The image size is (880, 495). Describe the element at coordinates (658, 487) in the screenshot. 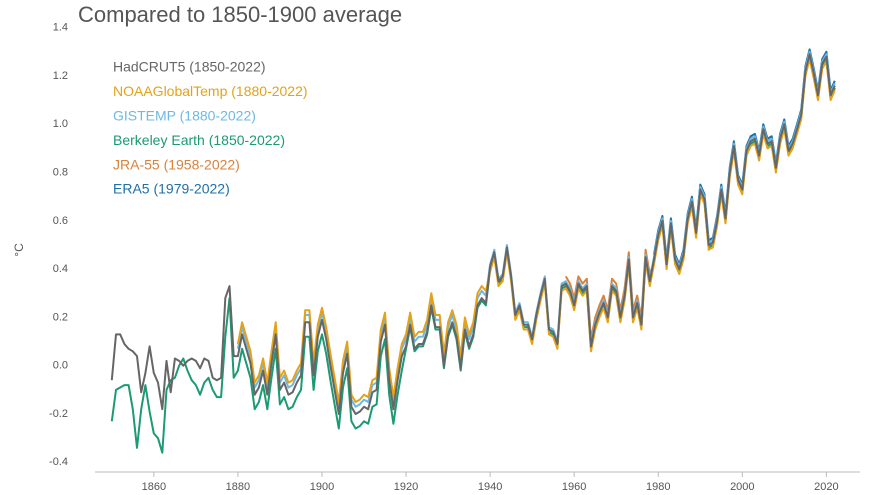

I see `x-tick-label: 1980` at that location.